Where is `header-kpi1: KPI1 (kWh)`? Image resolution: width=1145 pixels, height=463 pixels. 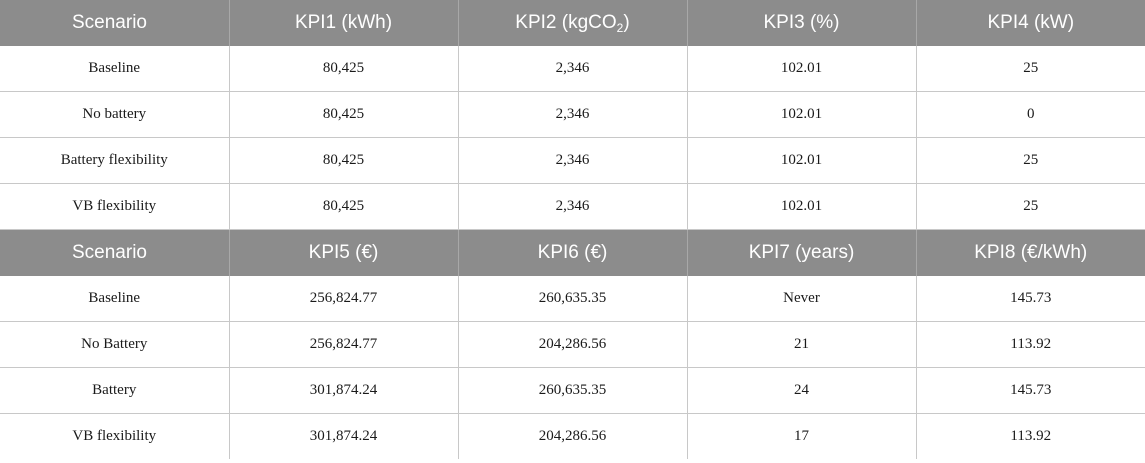
header-kpi1: KPI1 (kWh) is located at coordinates (344, 23).